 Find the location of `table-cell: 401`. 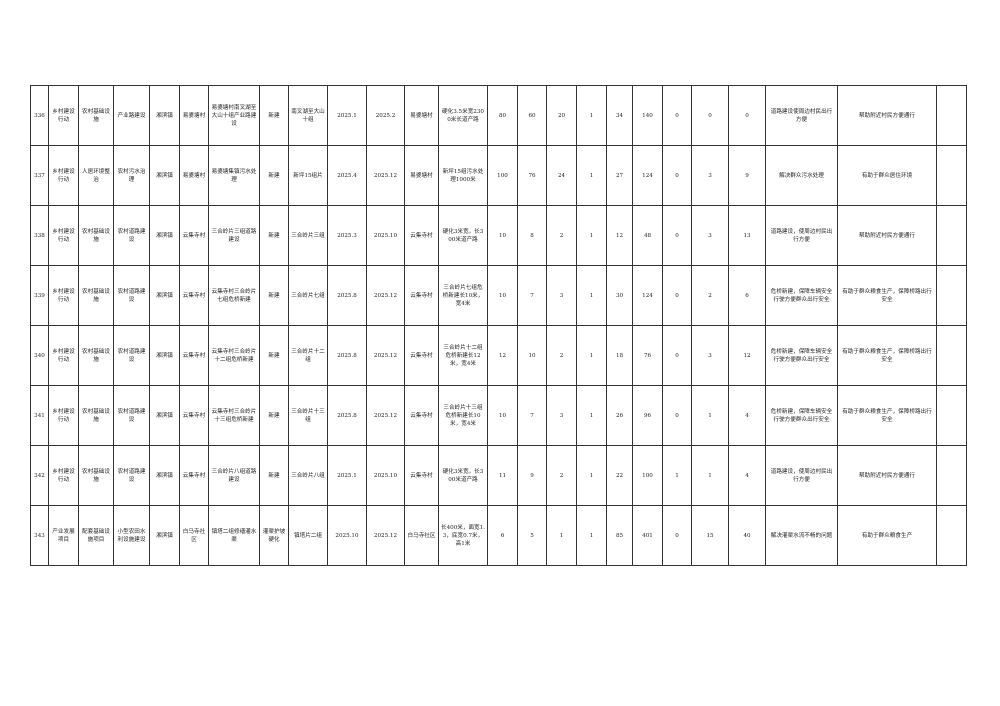

table-cell: 401 is located at coordinates (647, 535).